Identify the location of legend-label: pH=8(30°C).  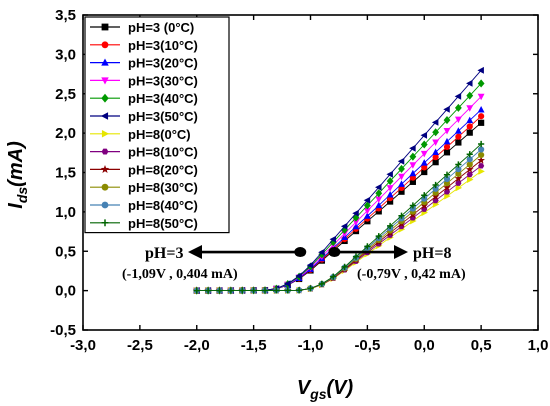
(163, 187).